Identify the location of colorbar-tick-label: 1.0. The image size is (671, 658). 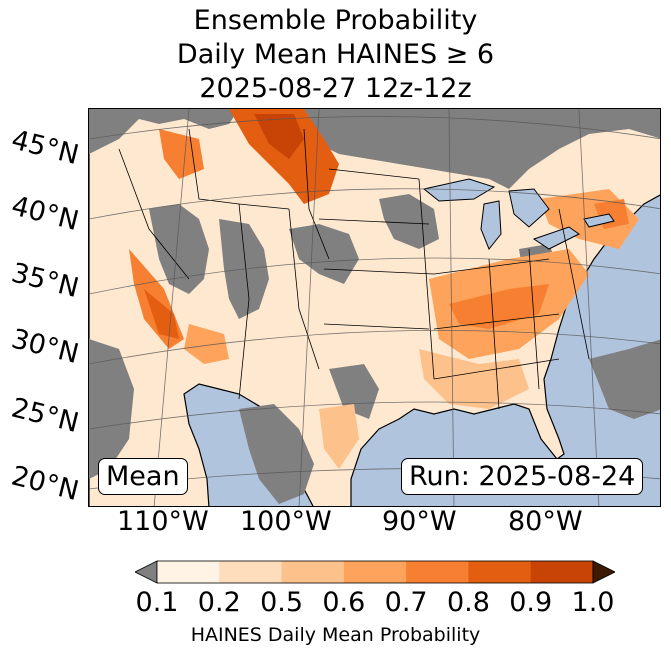
(593, 602).